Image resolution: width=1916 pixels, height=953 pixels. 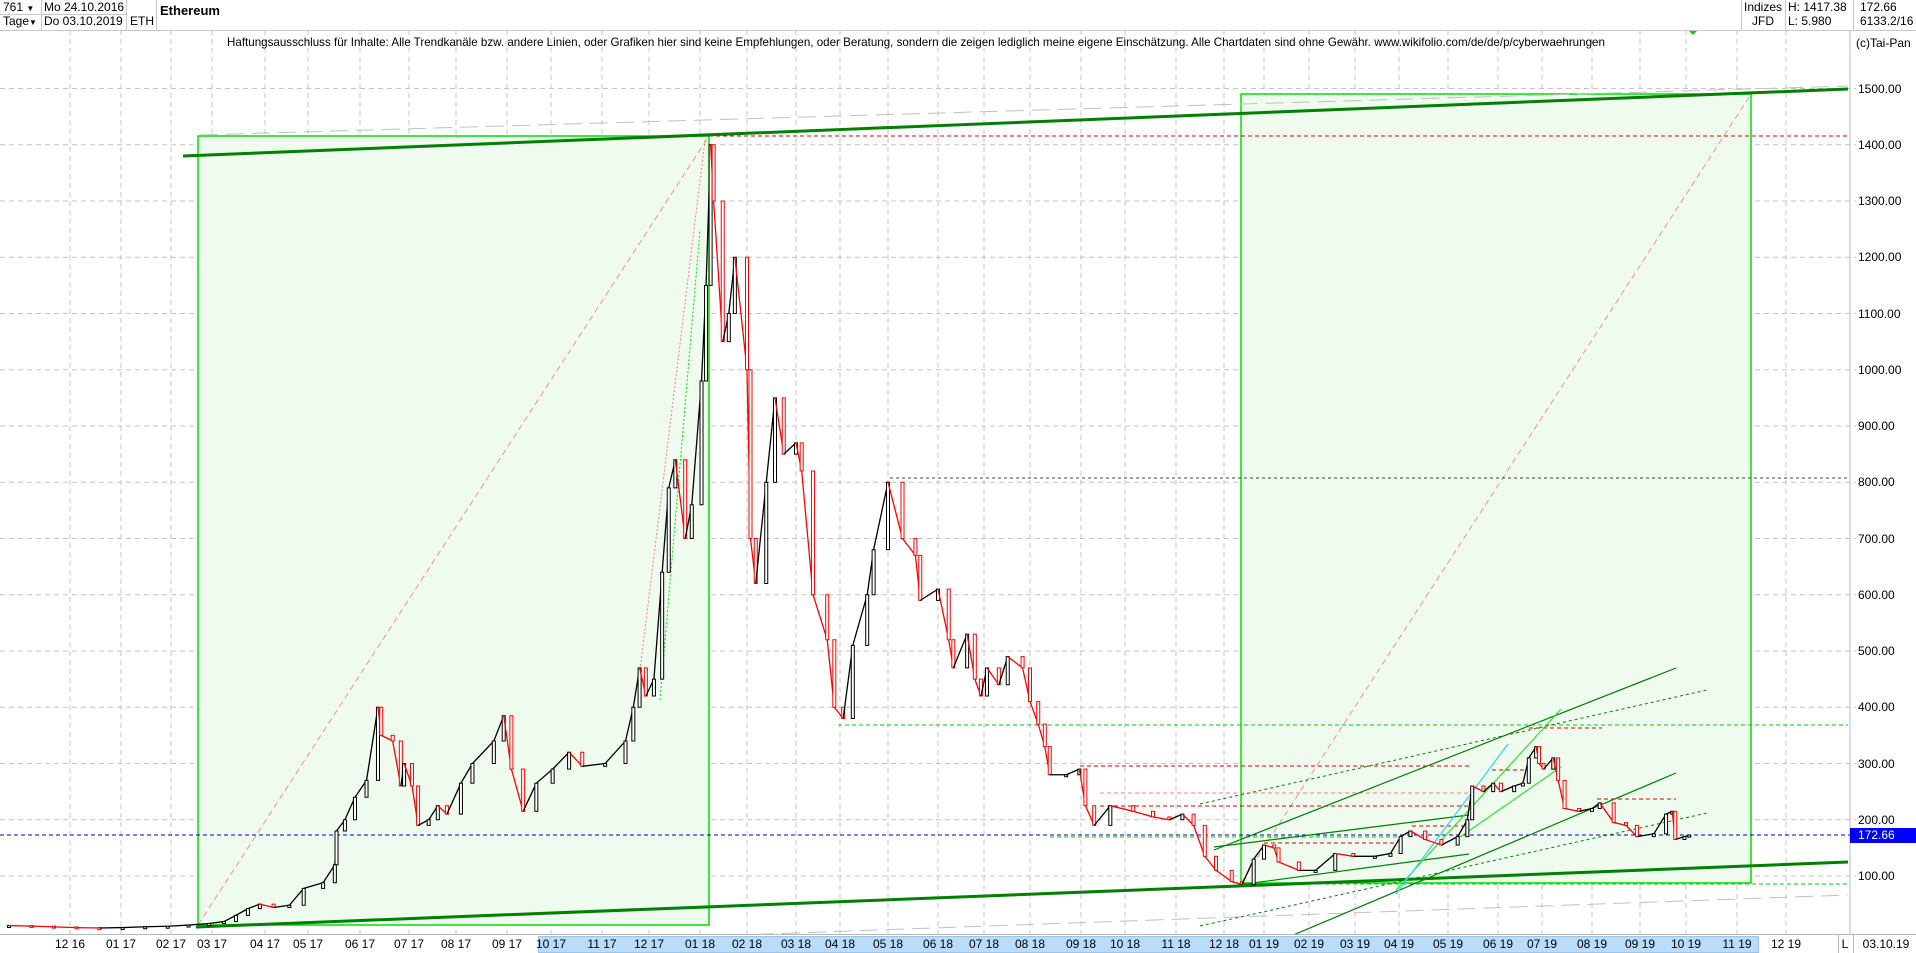 What do you see at coordinates (1876, 707) in the screenshot?
I see `y-tick-label: 400.00` at bounding box center [1876, 707].